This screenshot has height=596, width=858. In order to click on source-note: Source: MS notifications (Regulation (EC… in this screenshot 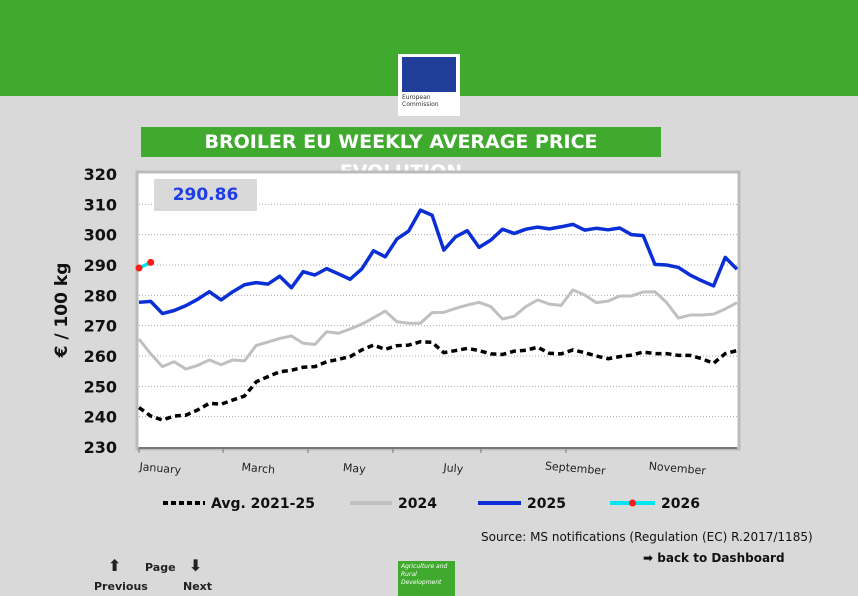, I will do `click(647, 537)`.